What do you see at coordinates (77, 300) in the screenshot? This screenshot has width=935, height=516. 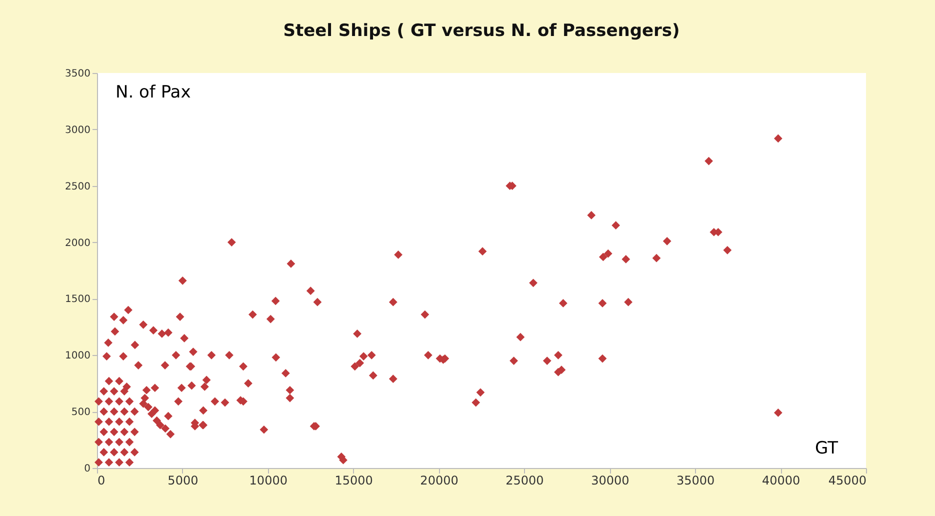 I see `y-tick-label: 1500` at bounding box center [77, 300].